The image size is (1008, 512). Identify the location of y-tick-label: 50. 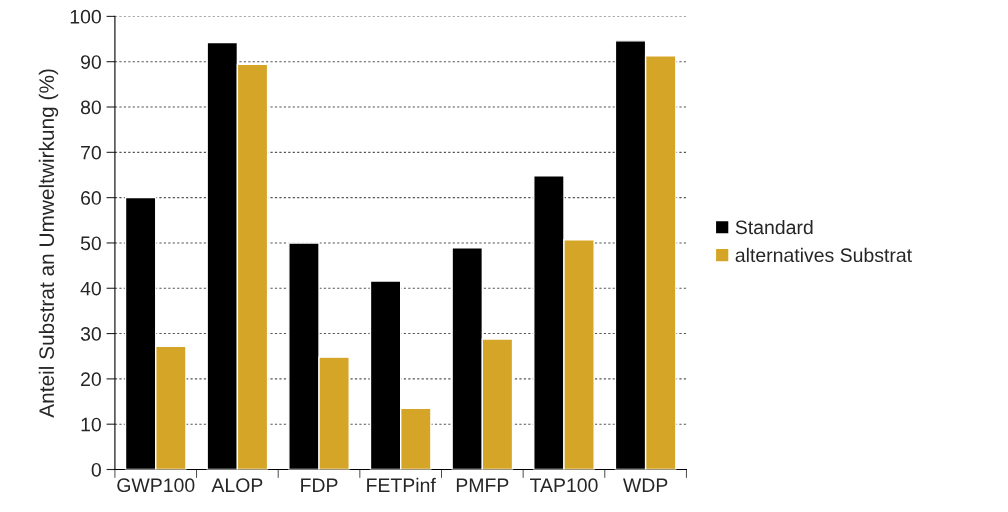
(90, 243).